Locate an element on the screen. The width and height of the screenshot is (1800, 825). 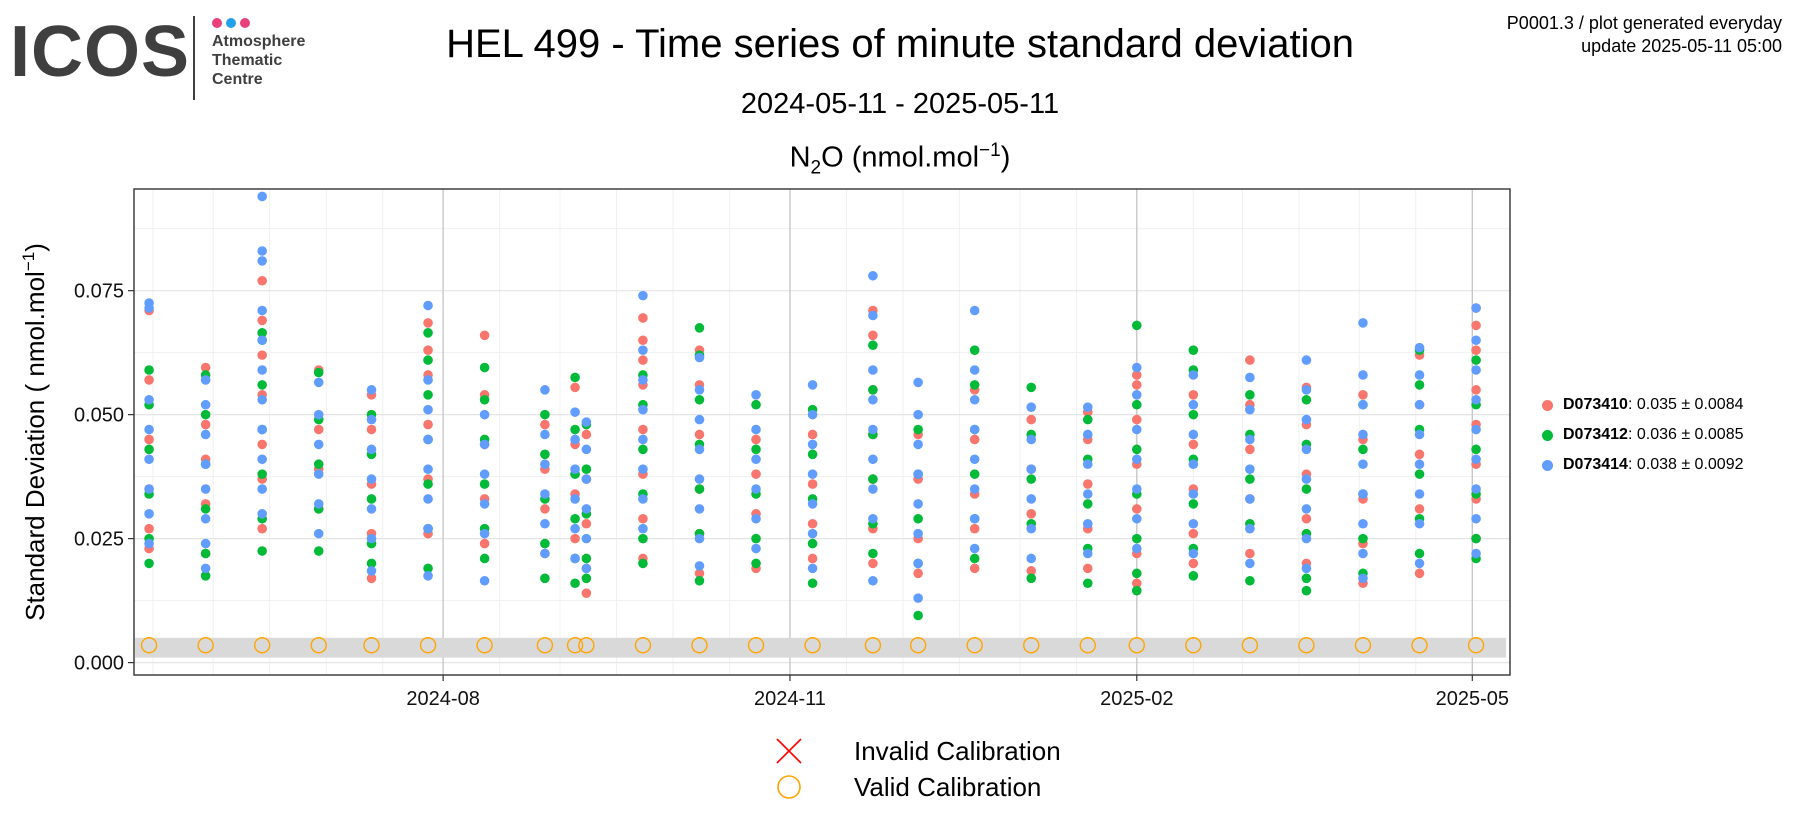
icos-logo: ICOS Atmosphere Thematic Centre is located at coordinates (170, 59).